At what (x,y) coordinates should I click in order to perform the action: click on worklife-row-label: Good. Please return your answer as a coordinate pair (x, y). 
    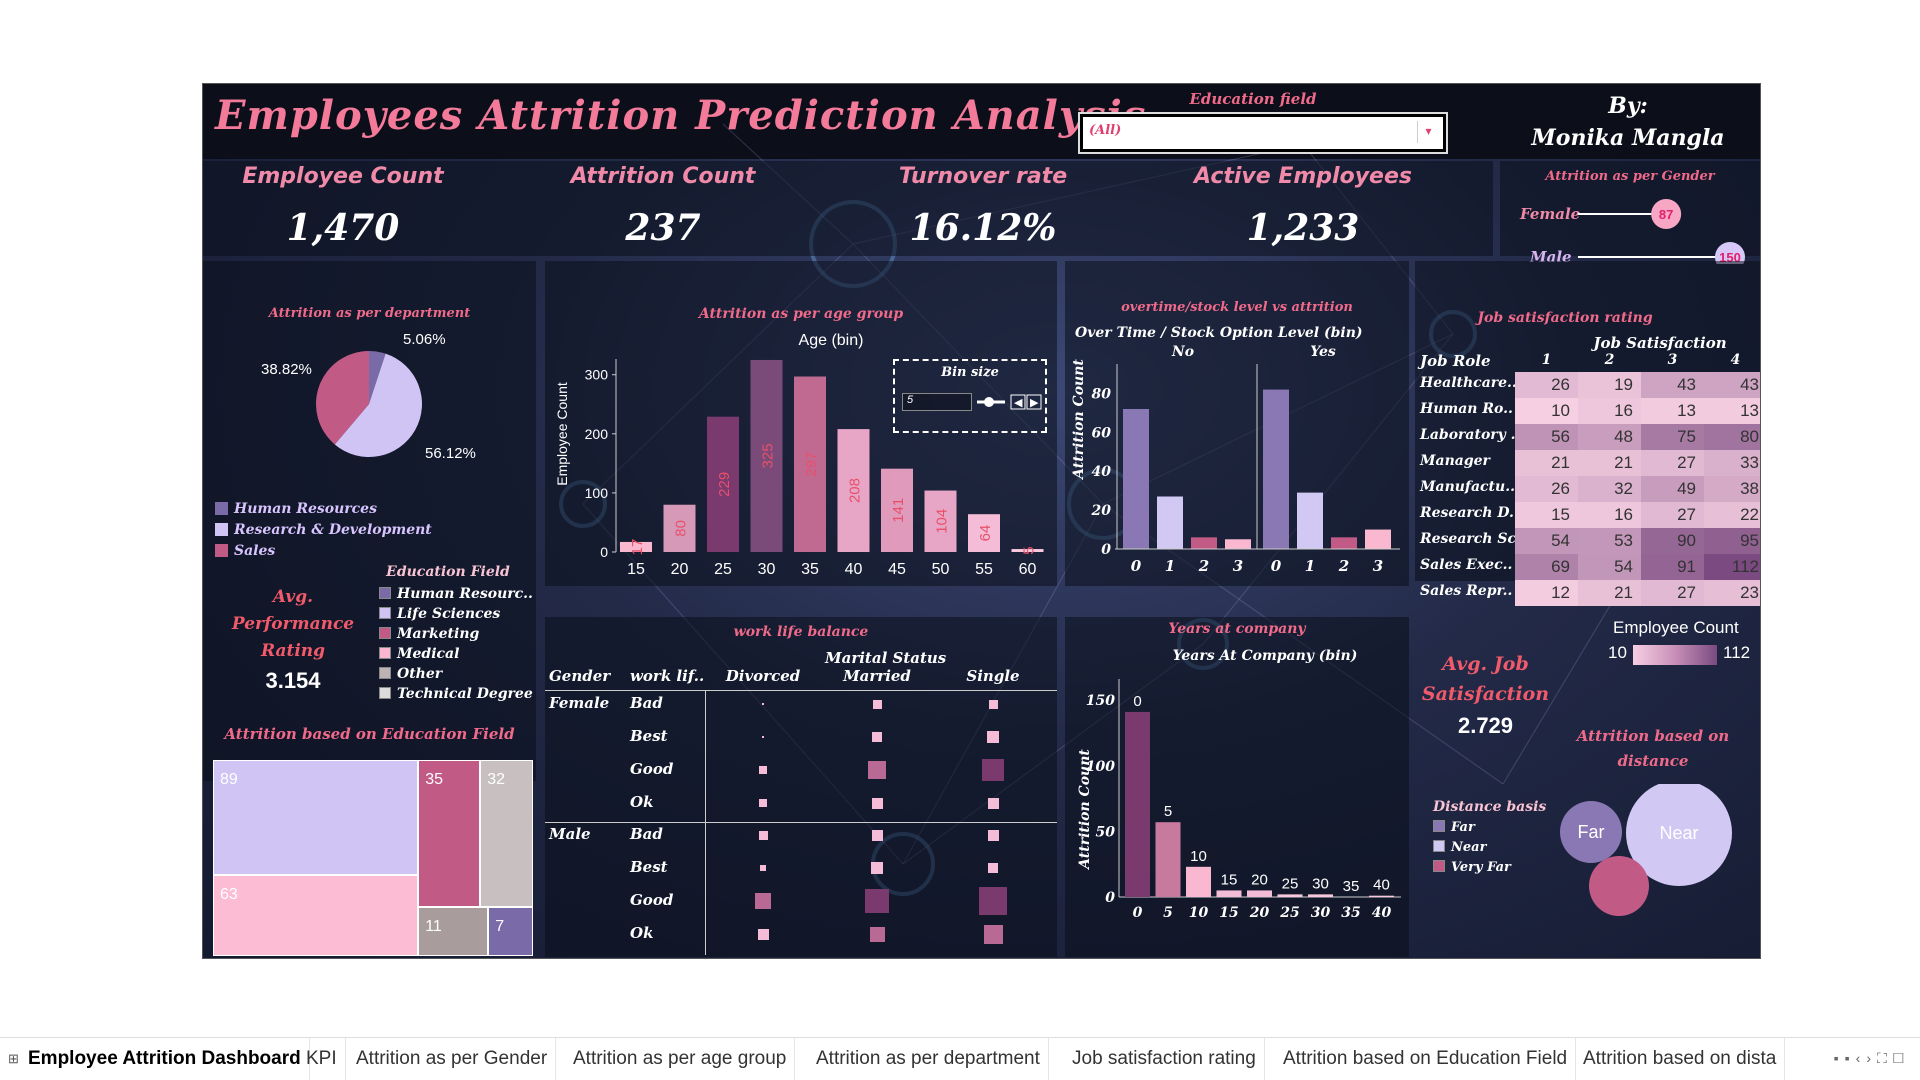
    Looking at the image, I should click on (652, 900).